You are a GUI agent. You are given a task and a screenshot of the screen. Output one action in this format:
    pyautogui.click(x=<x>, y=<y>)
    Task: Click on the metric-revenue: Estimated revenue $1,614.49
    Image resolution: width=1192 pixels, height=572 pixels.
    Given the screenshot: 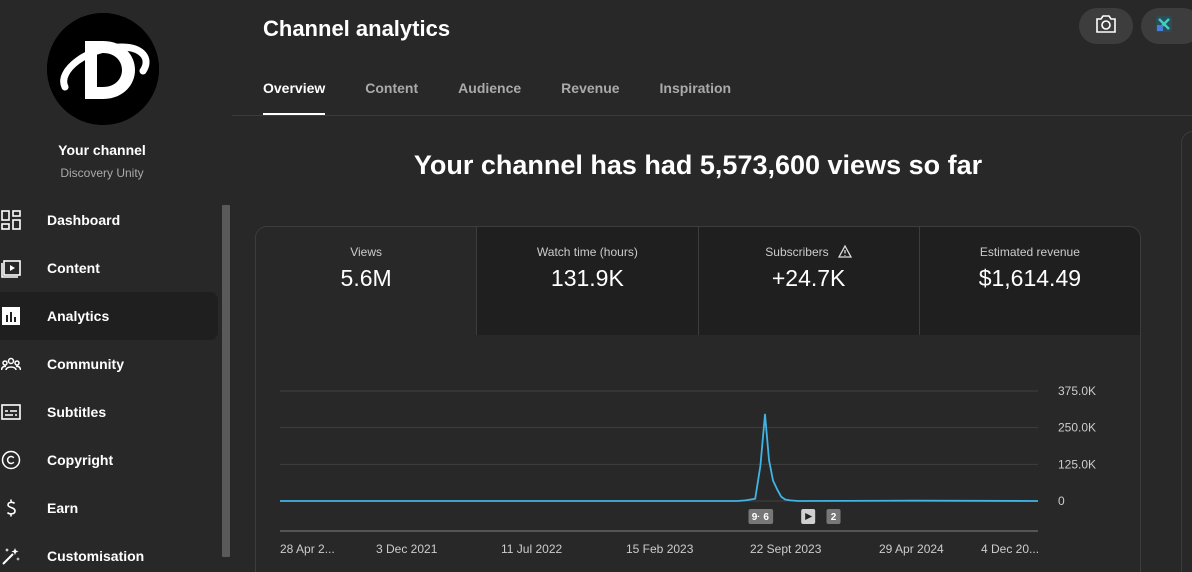 What is the action you would take?
    pyautogui.click(x=1029, y=281)
    